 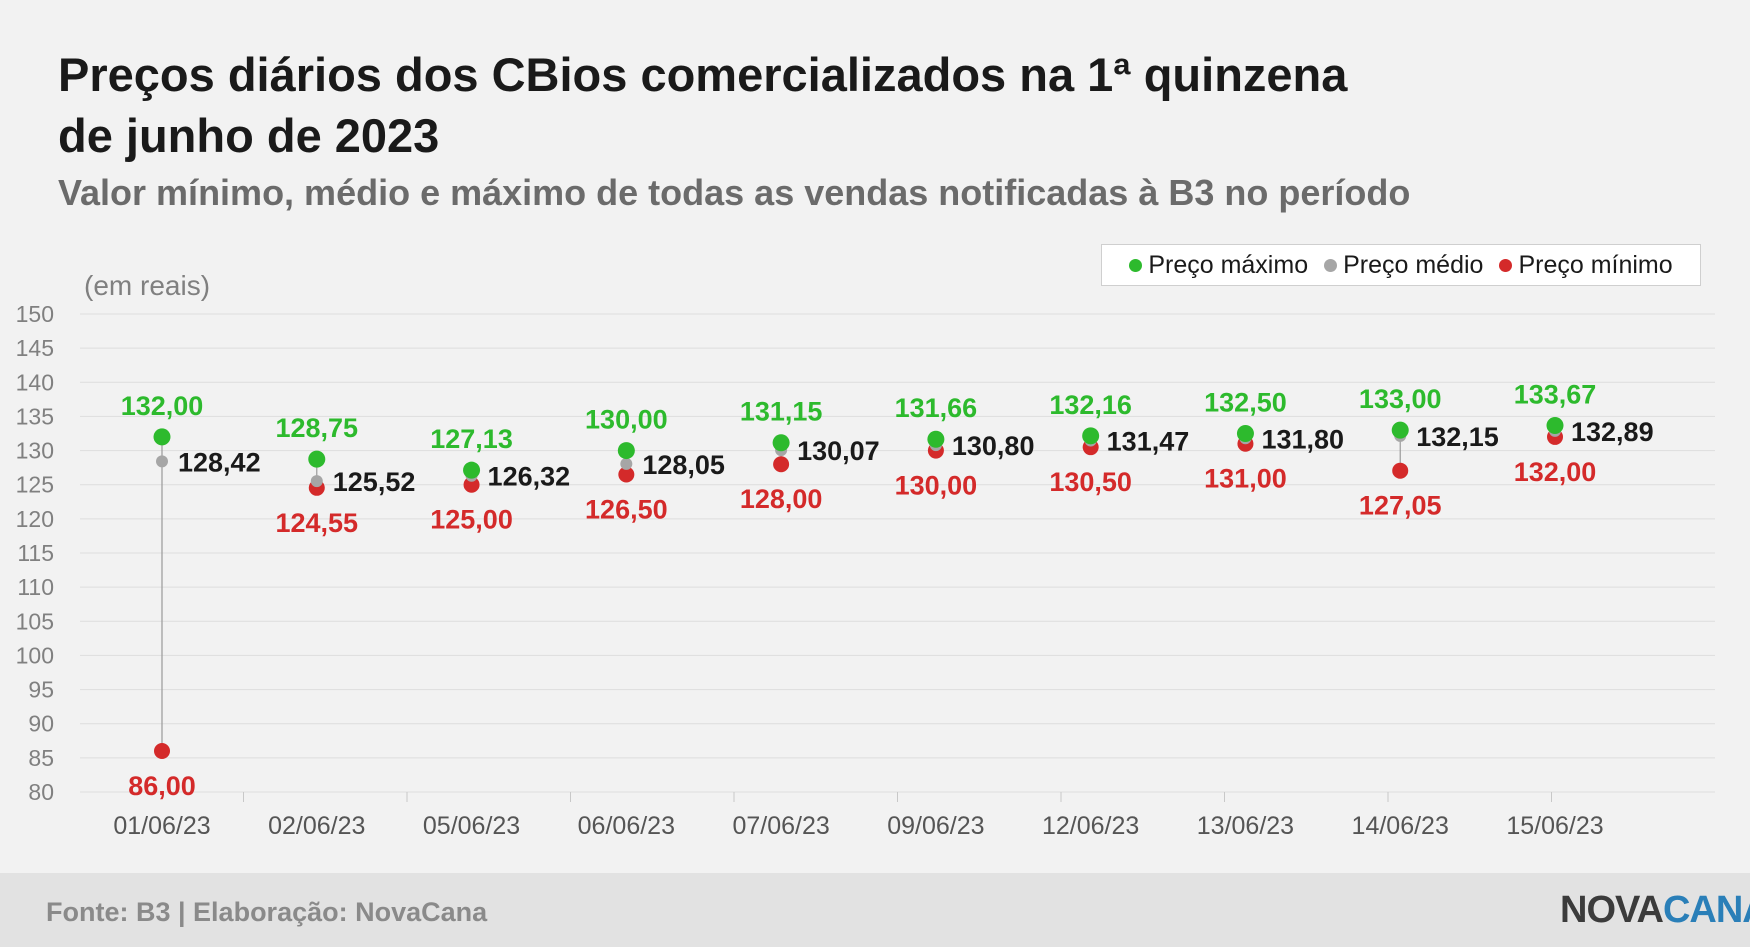 I want to click on min-data-label: 131,00, so click(x=1245, y=479).